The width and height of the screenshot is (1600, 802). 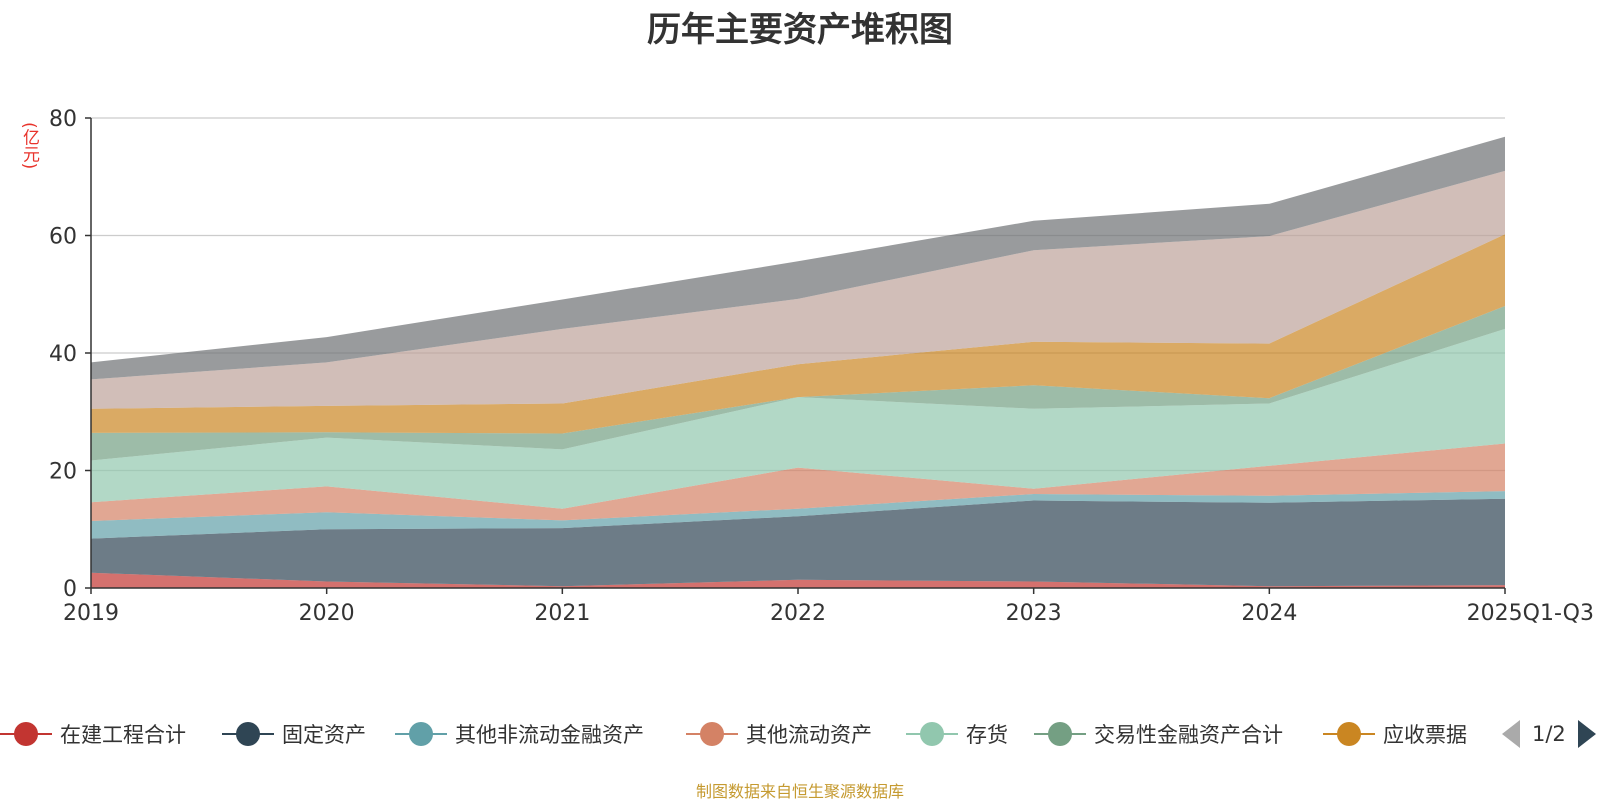 I want to click on y-tick-label-40: 40, so click(x=63, y=354).